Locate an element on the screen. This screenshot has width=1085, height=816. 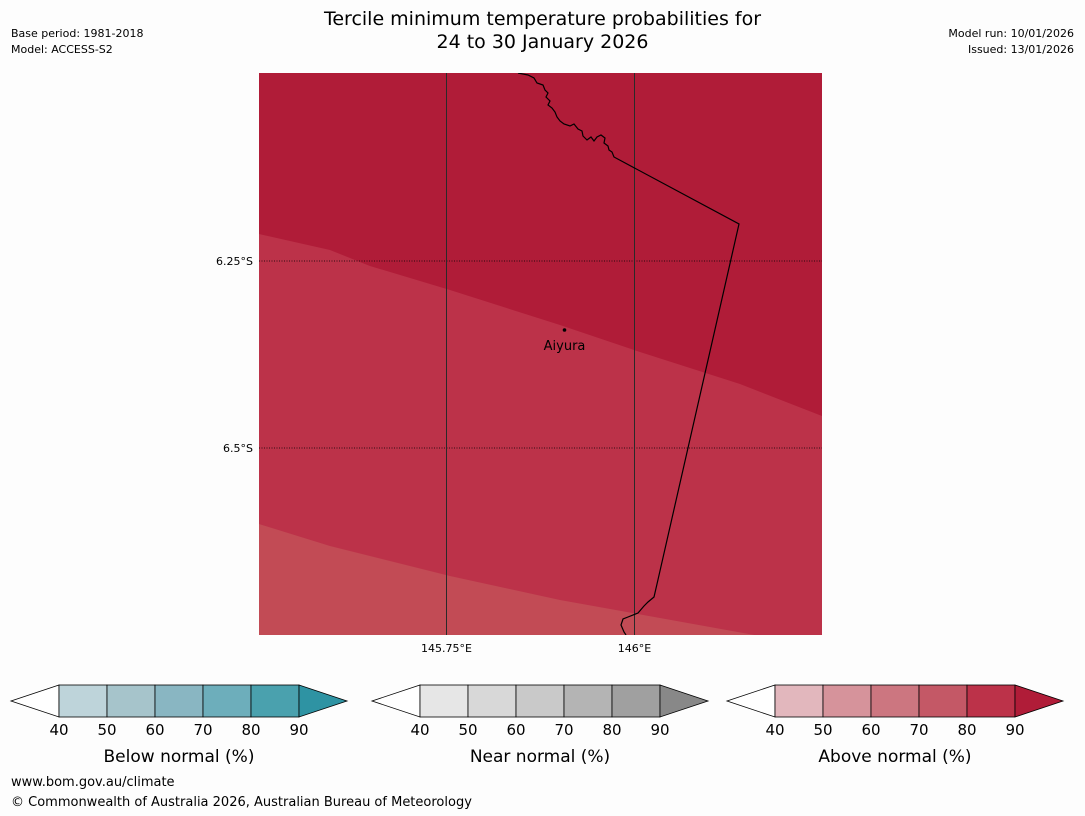
colorbar-near-label: Near normal (%) is located at coordinates (540, 757).